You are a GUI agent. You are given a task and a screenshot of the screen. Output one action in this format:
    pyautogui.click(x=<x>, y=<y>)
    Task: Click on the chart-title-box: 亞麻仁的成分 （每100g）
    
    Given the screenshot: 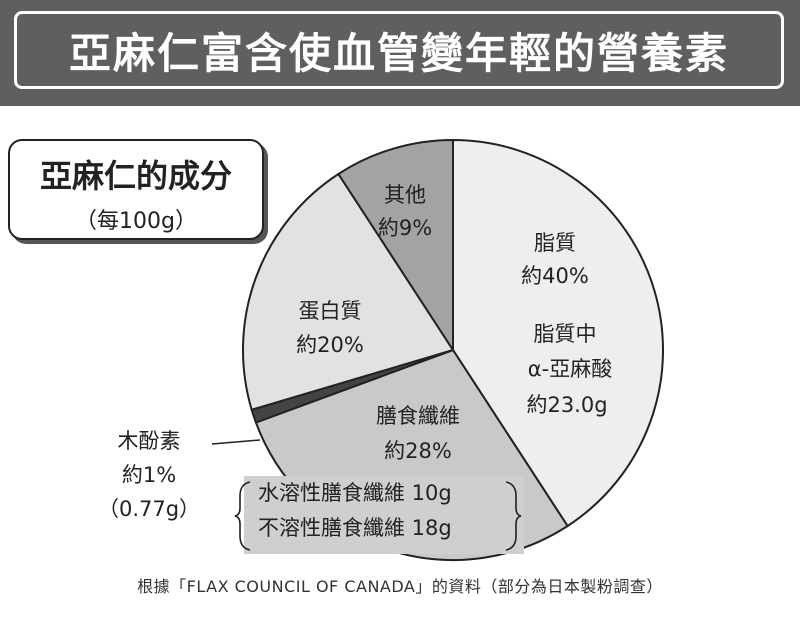 What is the action you would take?
    pyautogui.click(x=136, y=189)
    